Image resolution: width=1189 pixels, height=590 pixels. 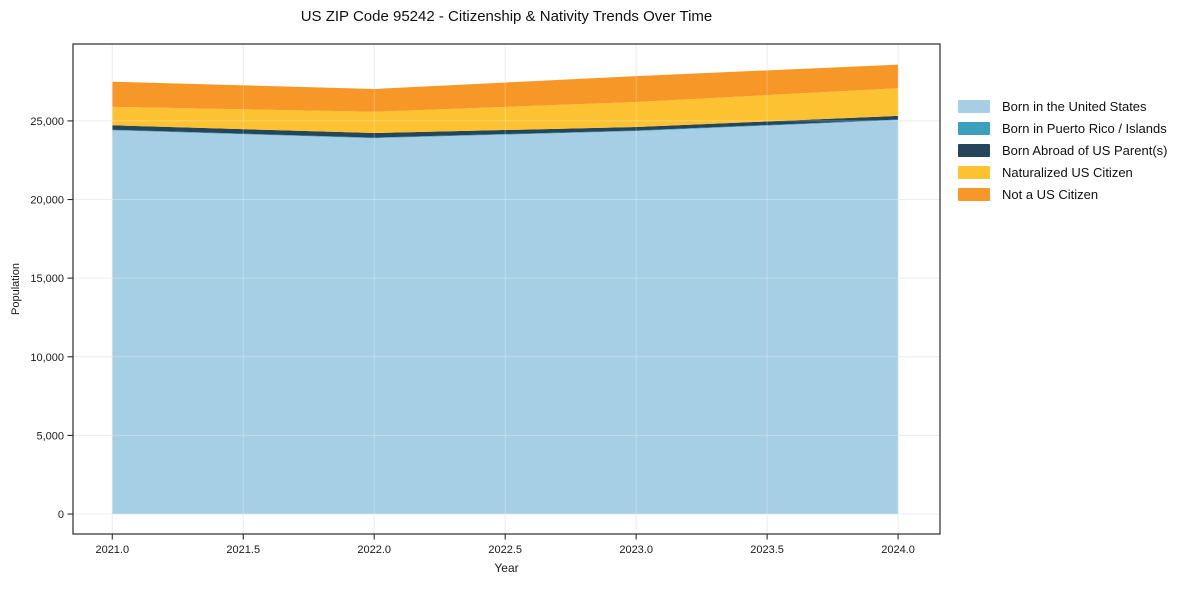 What do you see at coordinates (47, 201) in the screenshot?
I see `y-tick-label: 20,000` at bounding box center [47, 201].